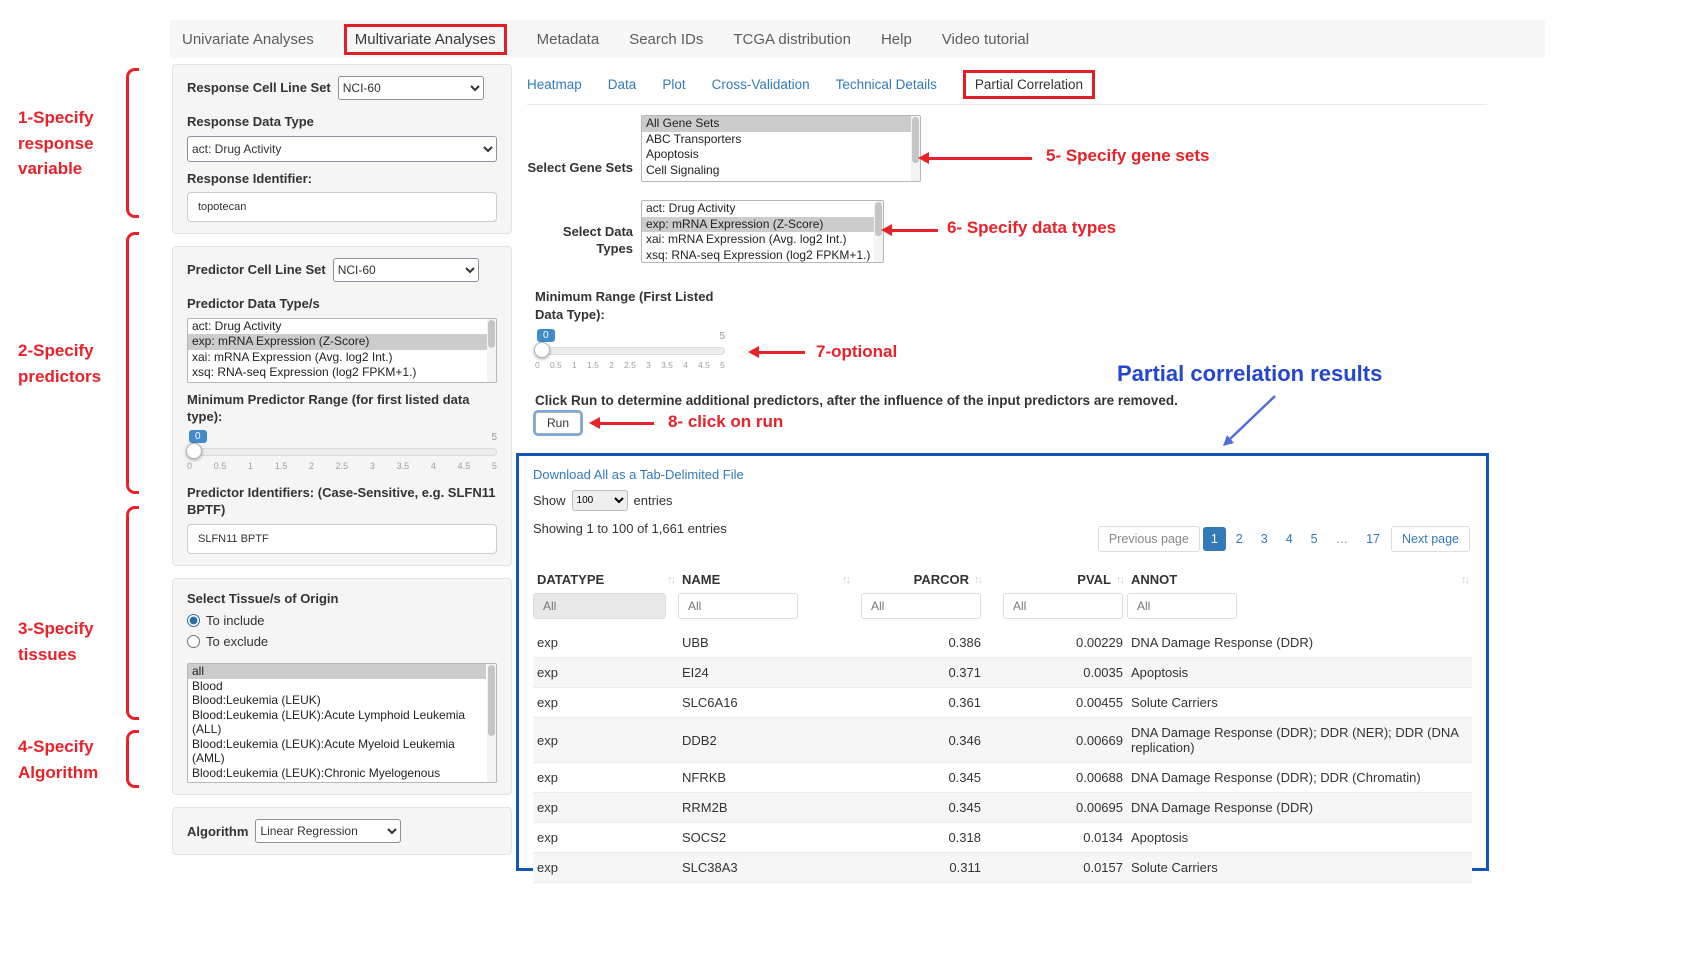 The image size is (1700, 956). I want to click on filter-parcor, so click(921, 606).